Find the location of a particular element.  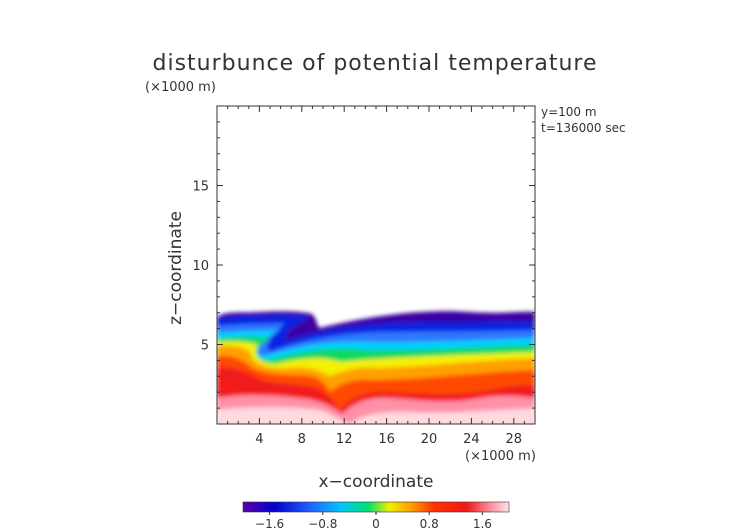

colorbar-tick-label: 0.8 is located at coordinates (429, 524).